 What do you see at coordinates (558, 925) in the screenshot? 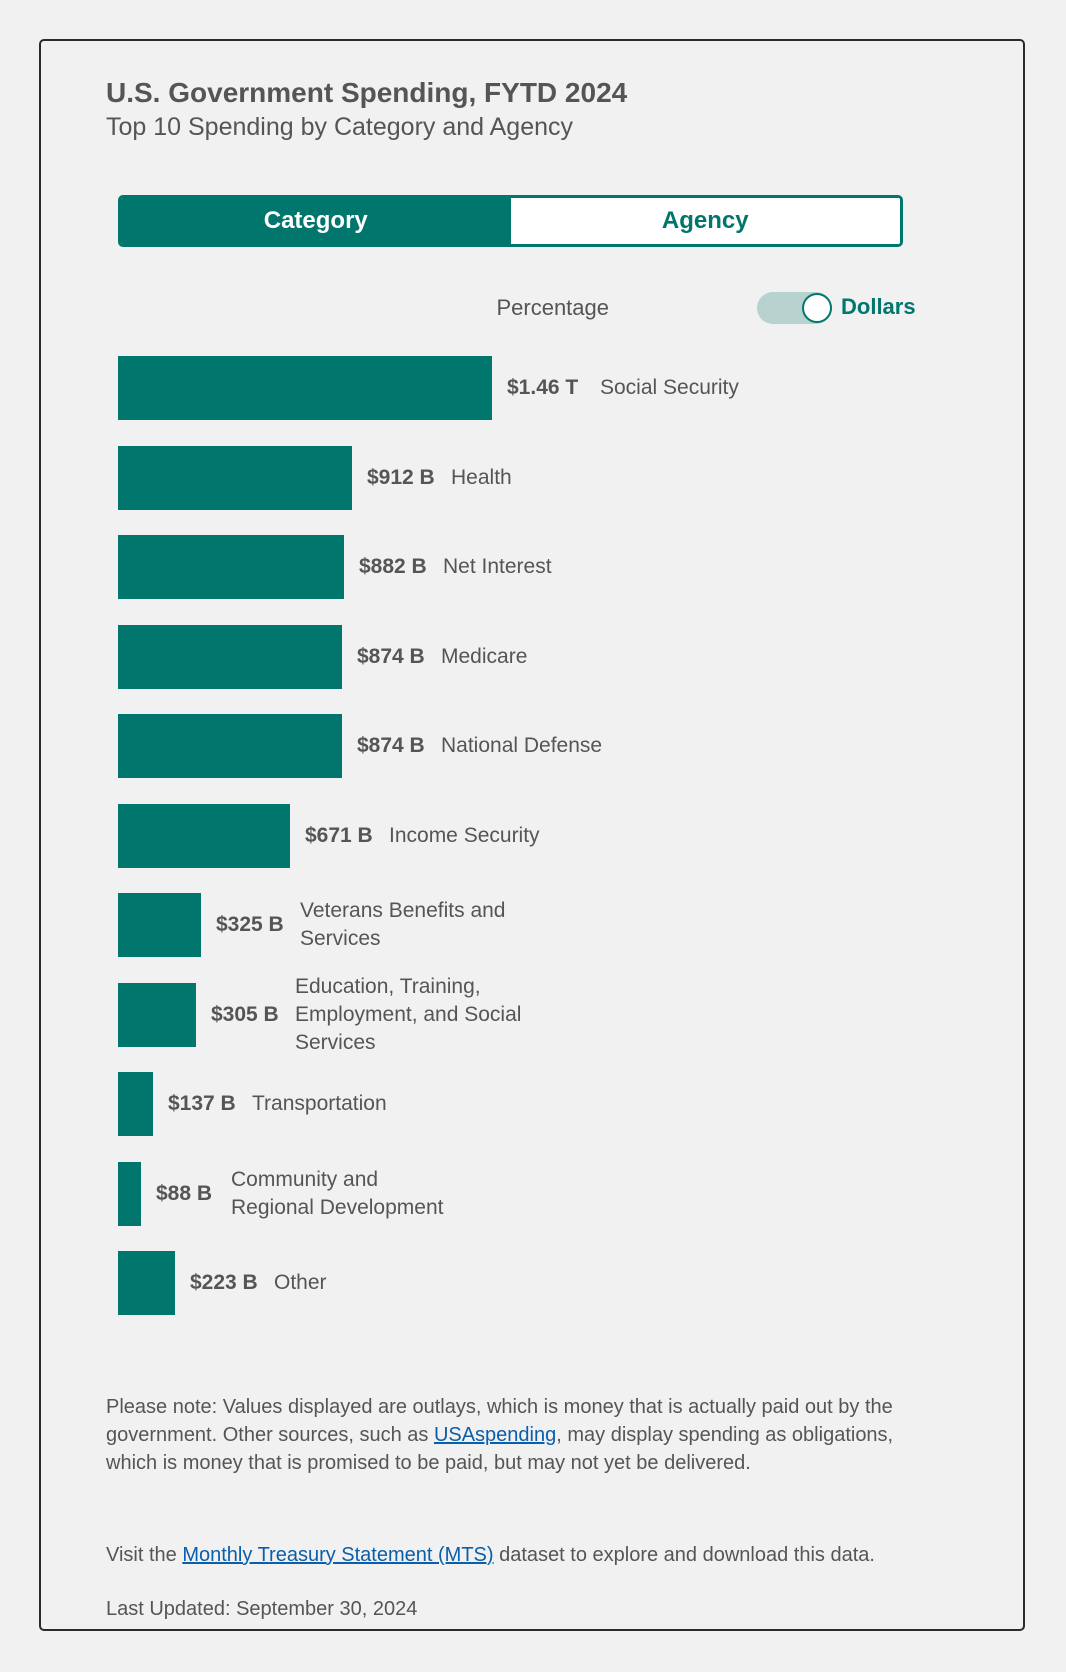
I see `bar-row: $325 B Veterans Benefits and Services` at bounding box center [558, 925].